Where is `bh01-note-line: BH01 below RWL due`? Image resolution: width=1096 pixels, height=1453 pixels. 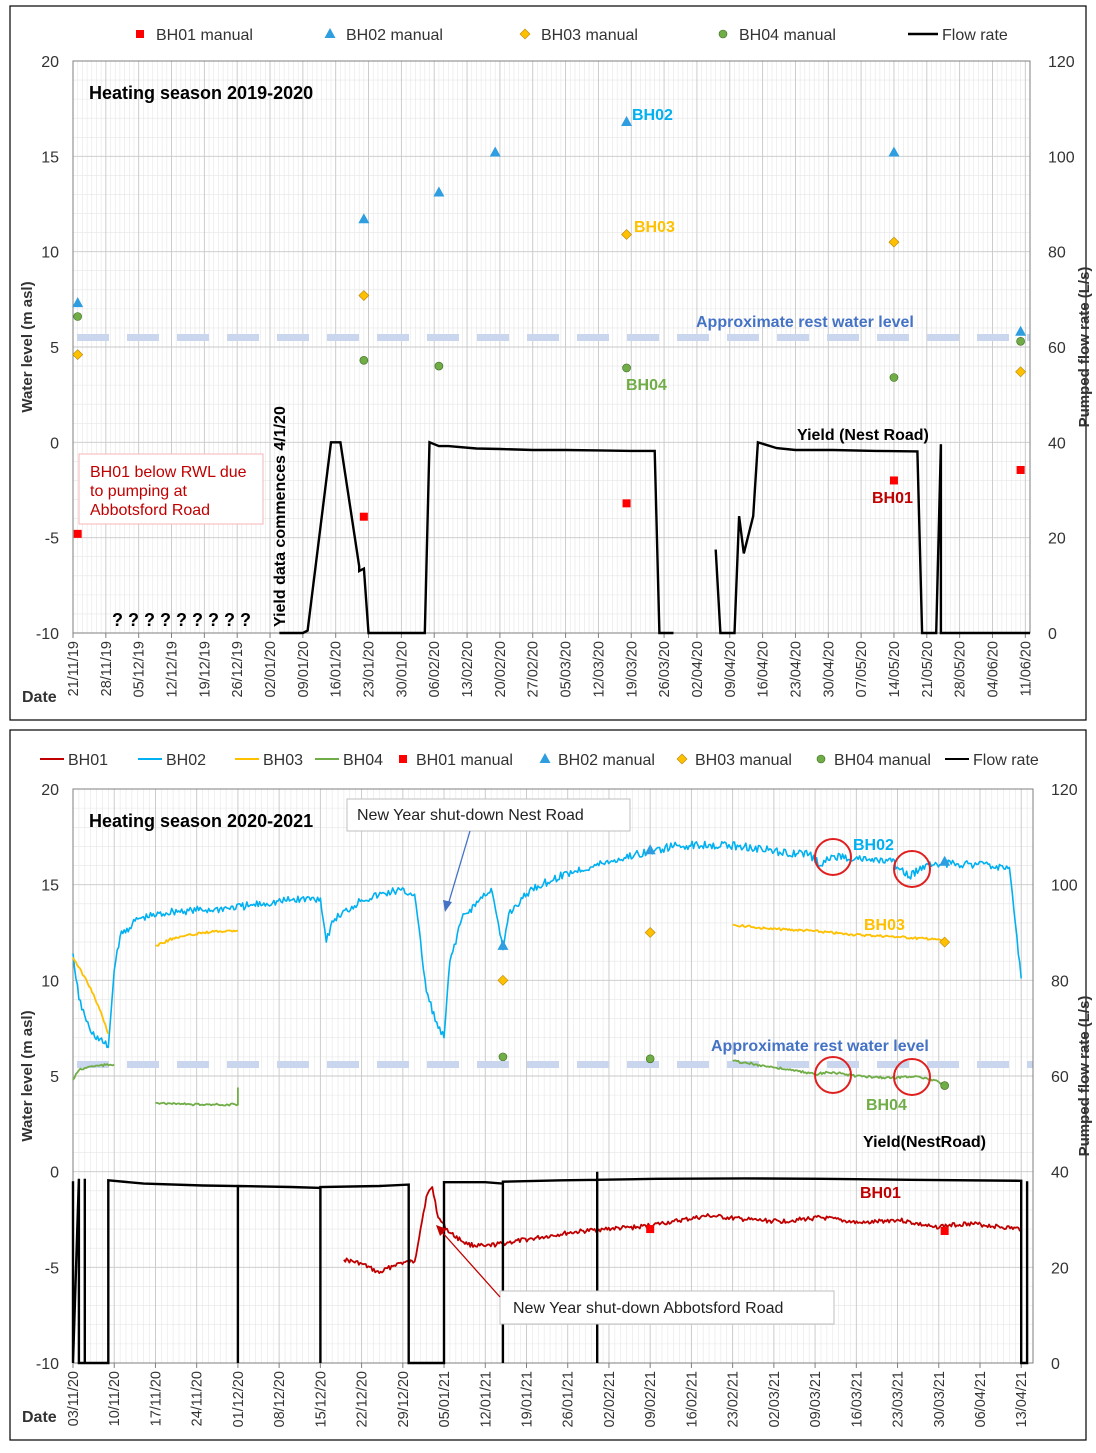
bh01-note-line: BH01 below RWL due is located at coordinates (168, 472).